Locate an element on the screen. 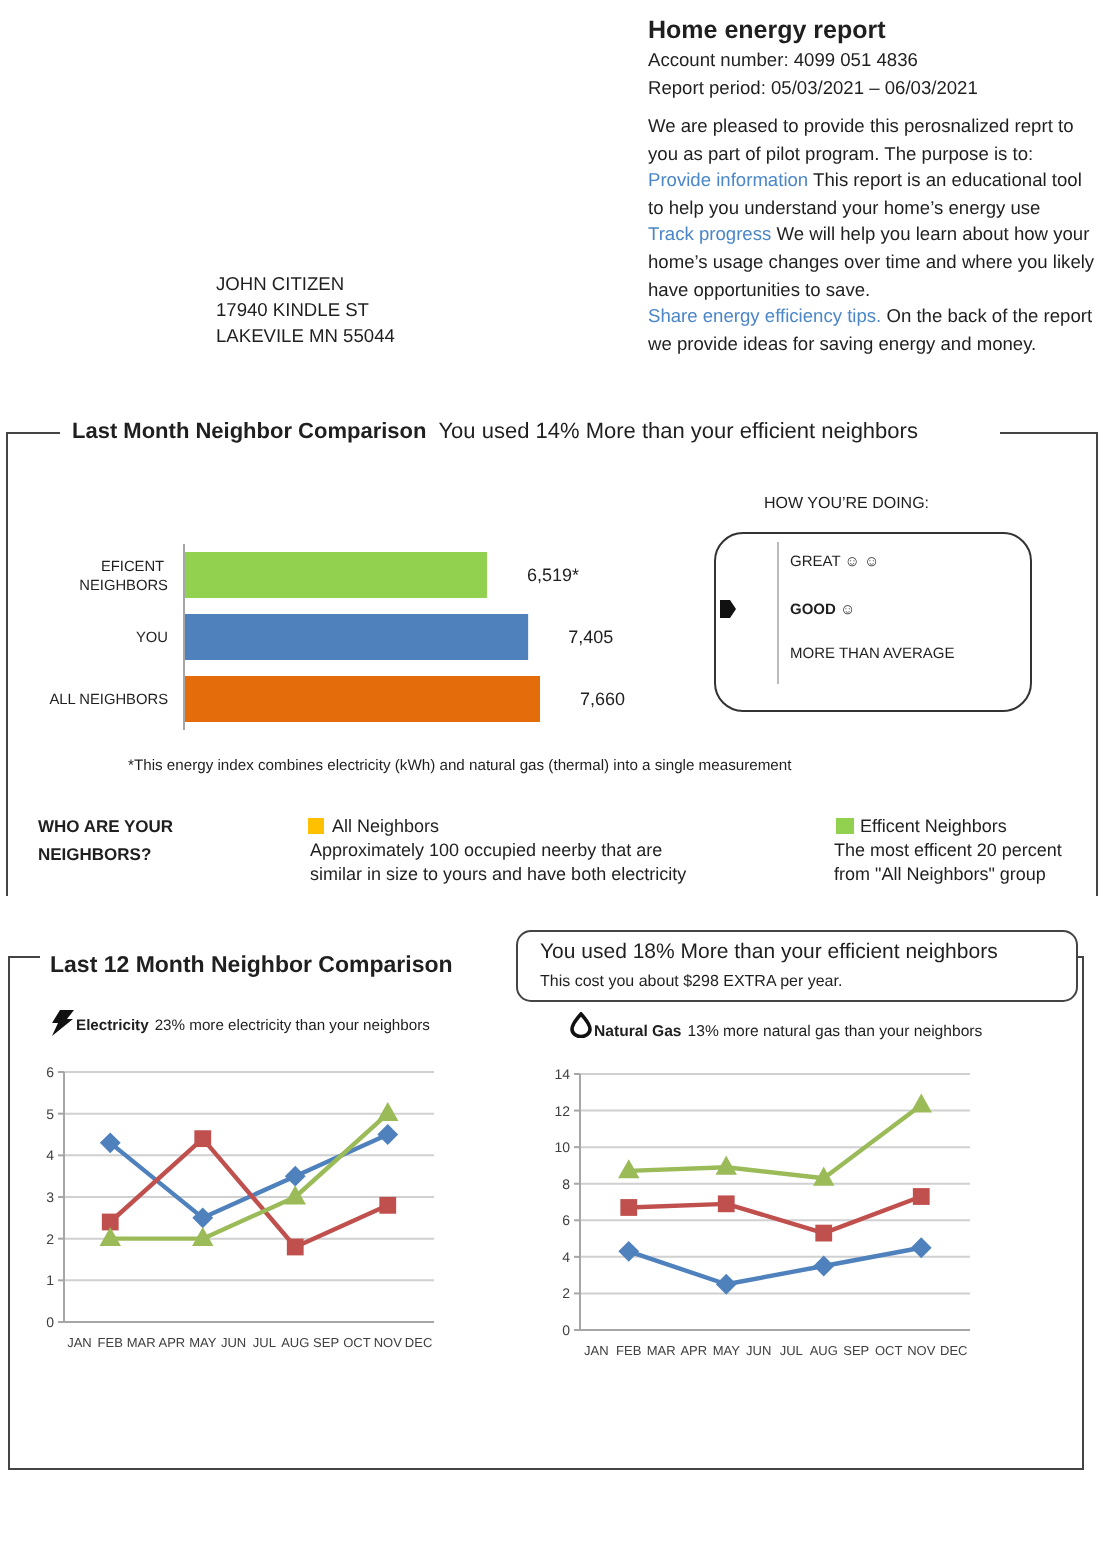 The width and height of the screenshot is (1104, 1564). text: LAKEVILE MN 55044 is located at coordinates (305, 337).